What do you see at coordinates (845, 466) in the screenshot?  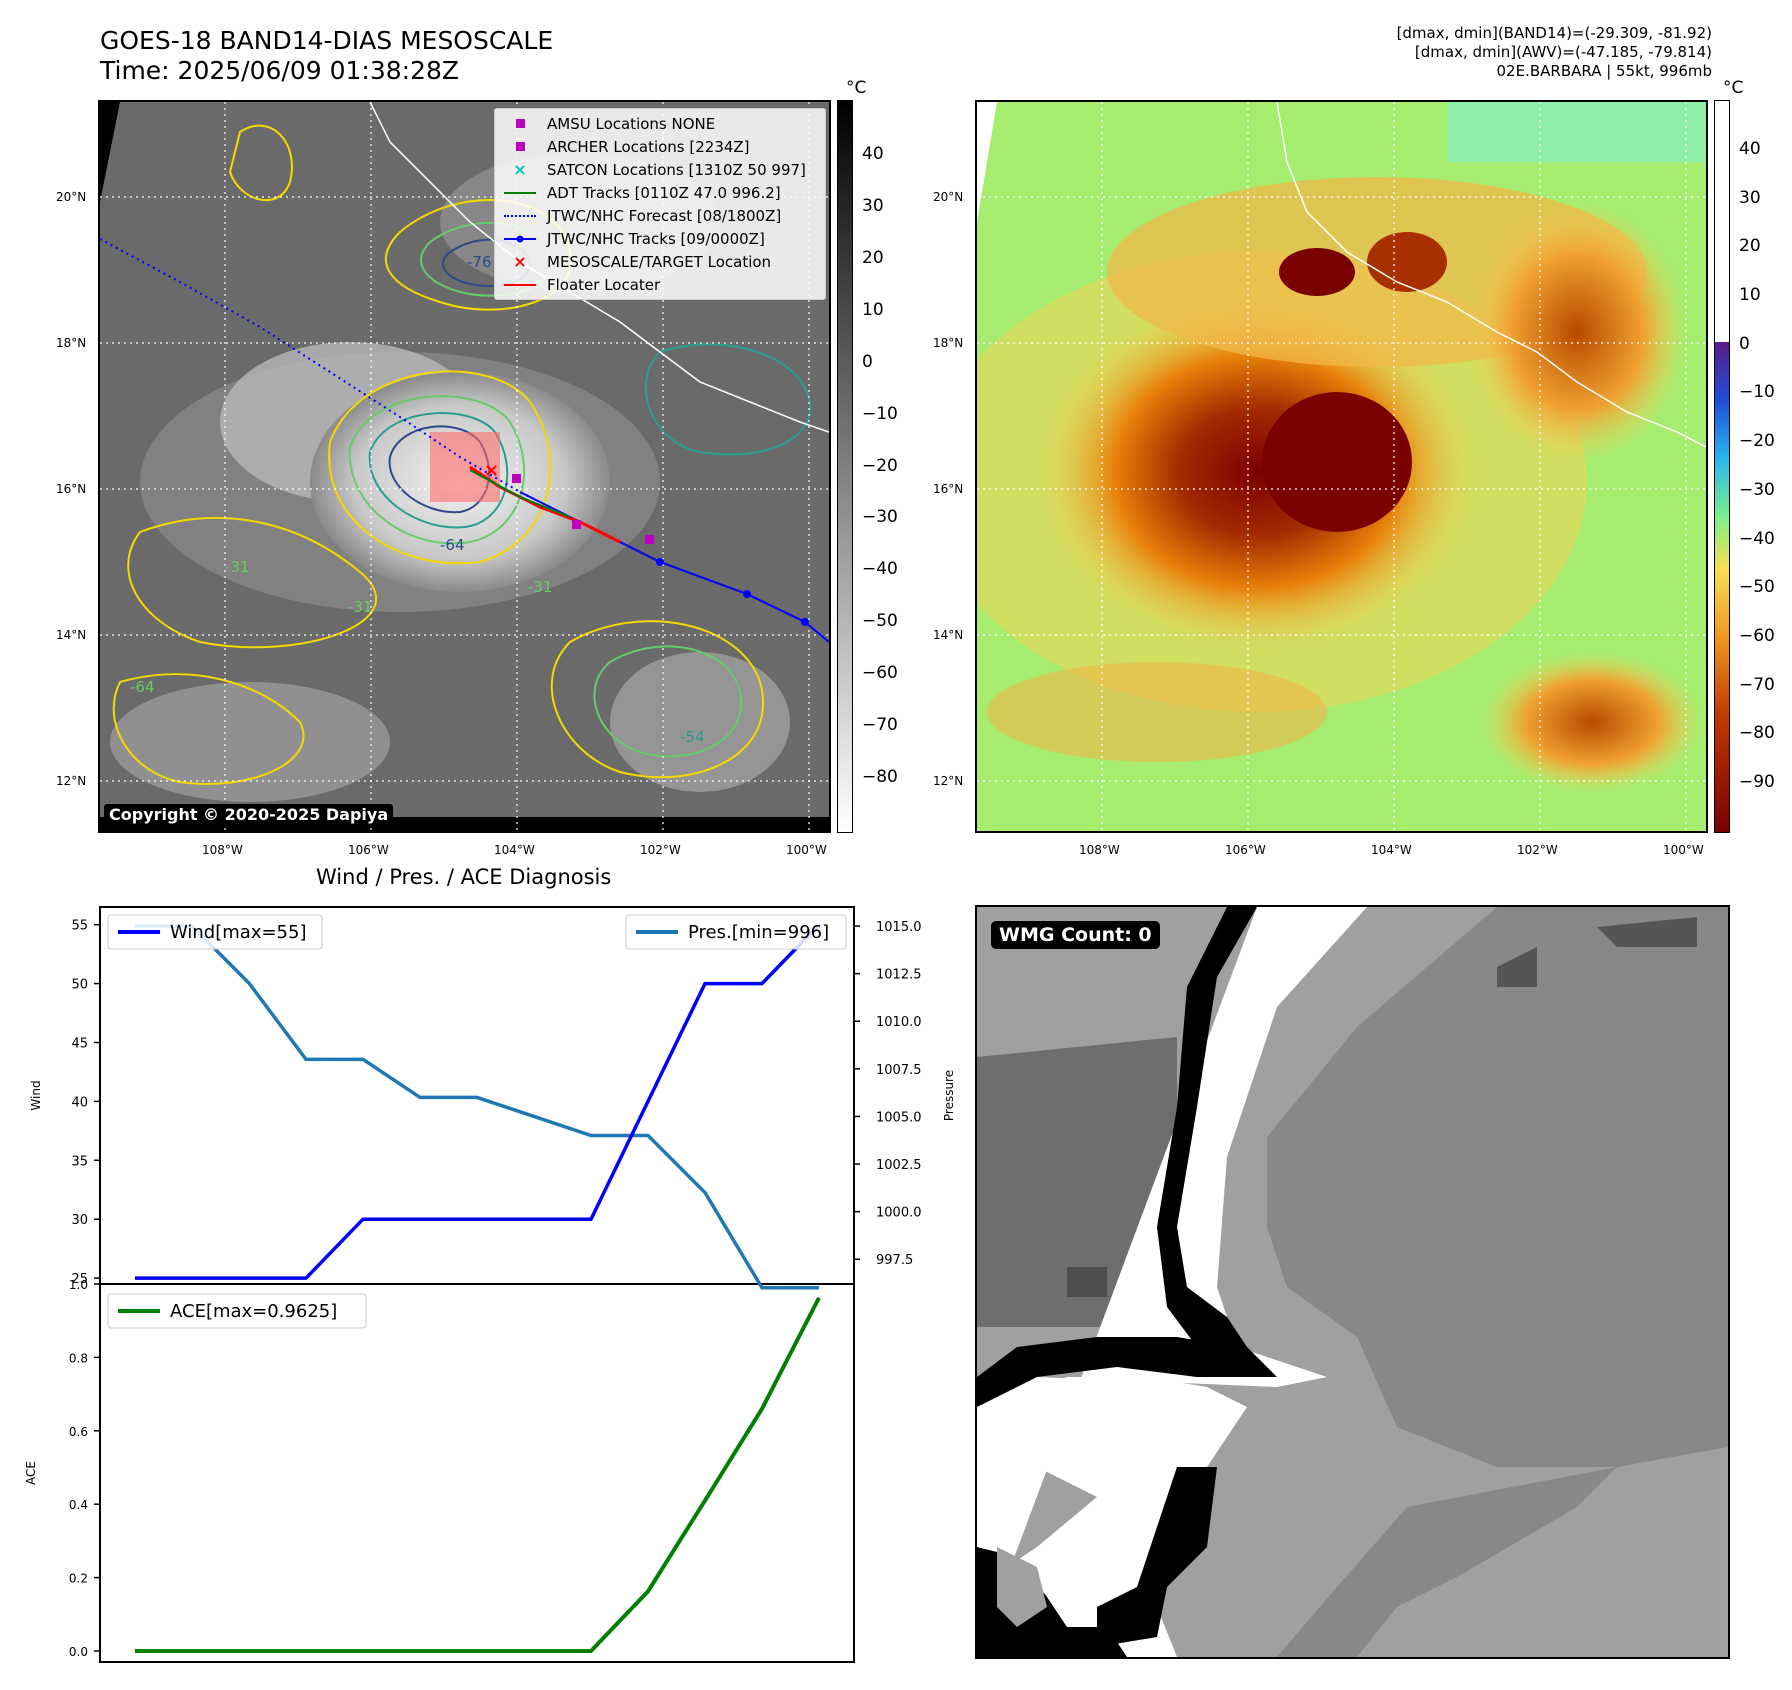 I see `colorbar-left` at bounding box center [845, 466].